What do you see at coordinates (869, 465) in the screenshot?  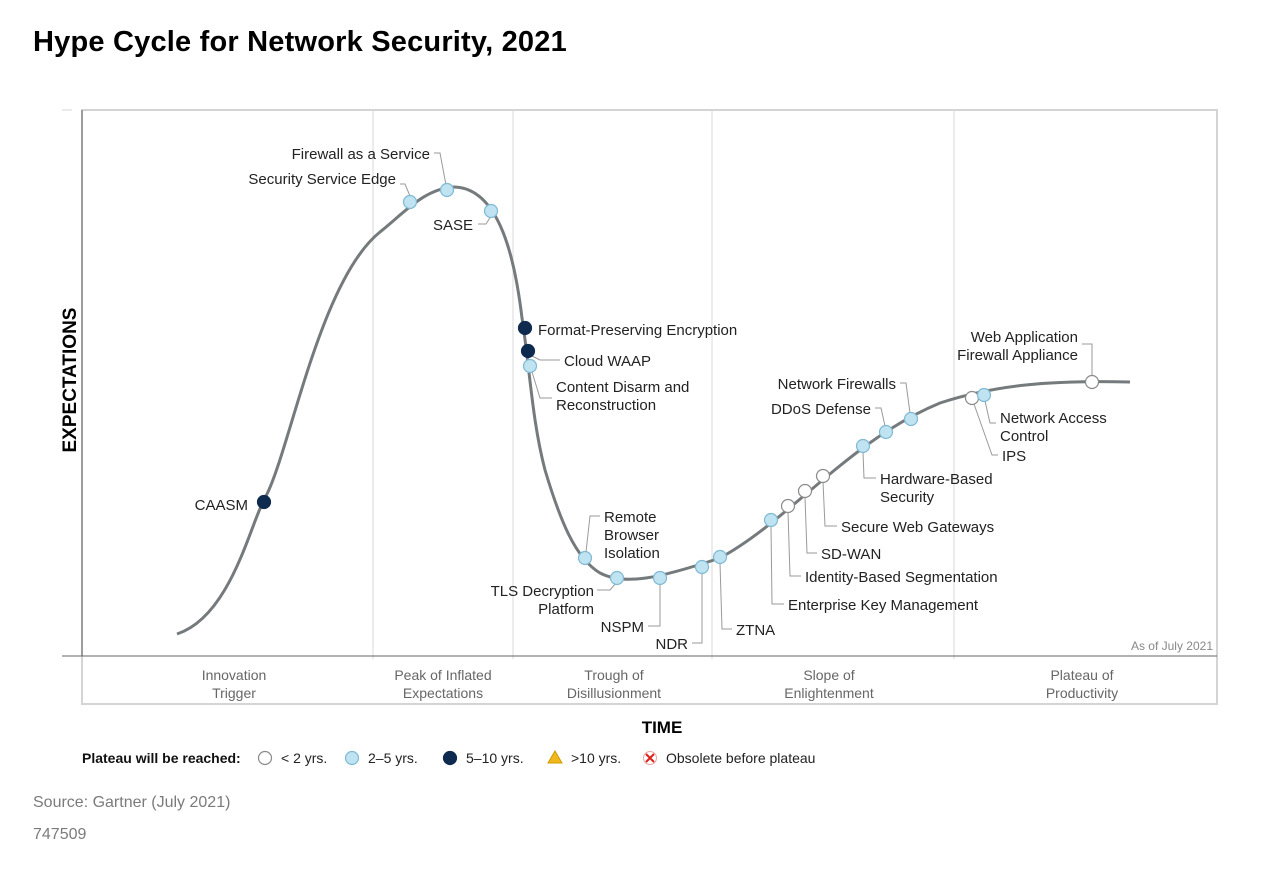 I see `leader-line-hardware-based-security` at bounding box center [869, 465].